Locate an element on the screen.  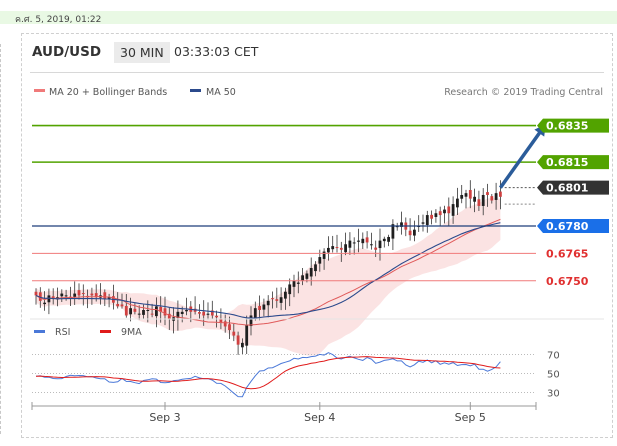
level-label-0.6765: 0.6765 is located at coordinates (567, 253).